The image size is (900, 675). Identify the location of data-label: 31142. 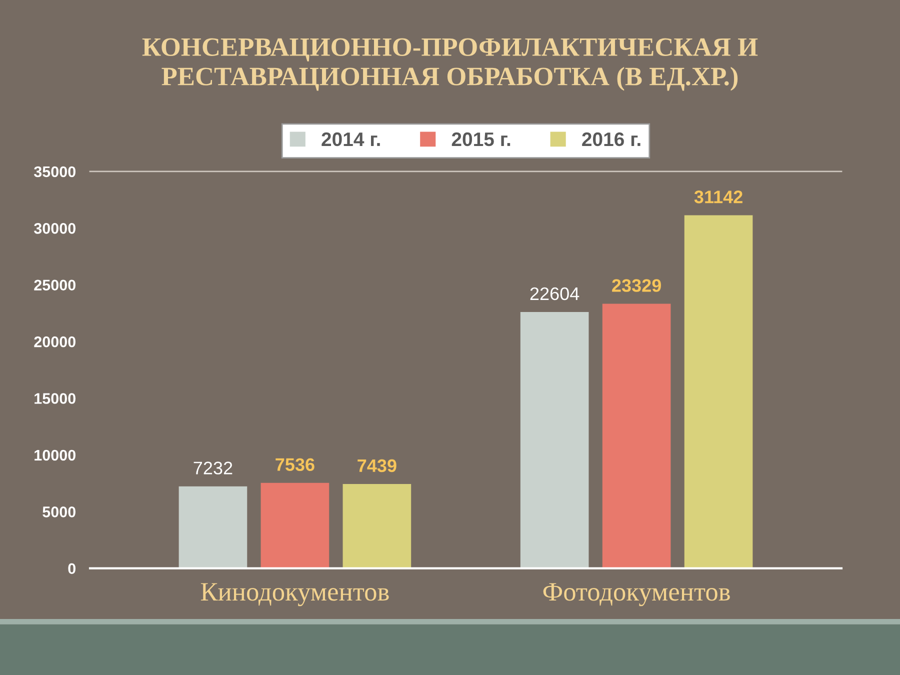
(718, 197).